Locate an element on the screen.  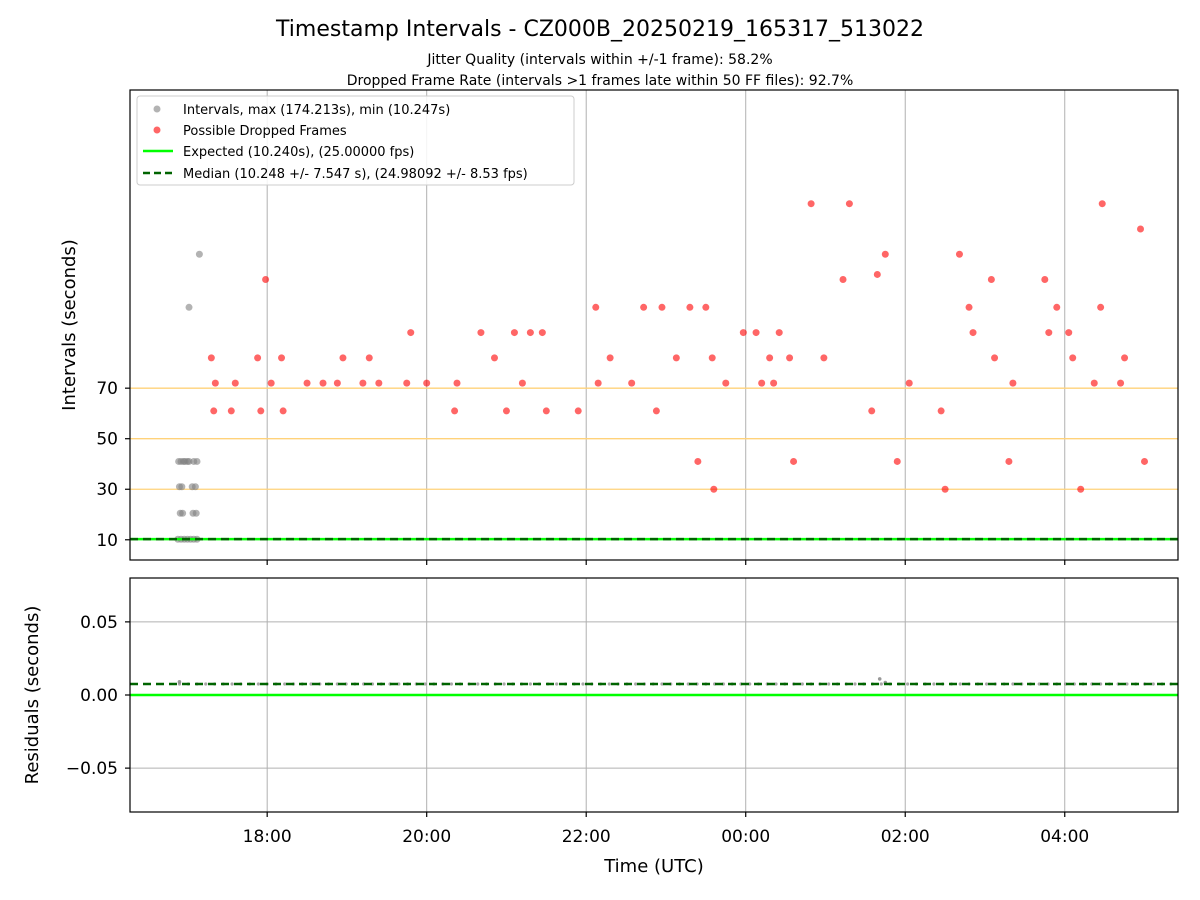
x-tick-label: 04:00 is located at coordinates (1064, 837).